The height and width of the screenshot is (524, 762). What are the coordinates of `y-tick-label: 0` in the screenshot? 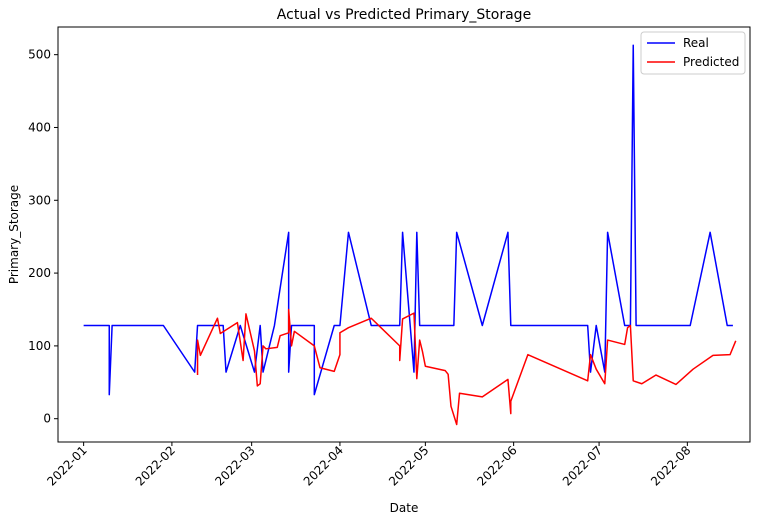 It's located at (47, 419).